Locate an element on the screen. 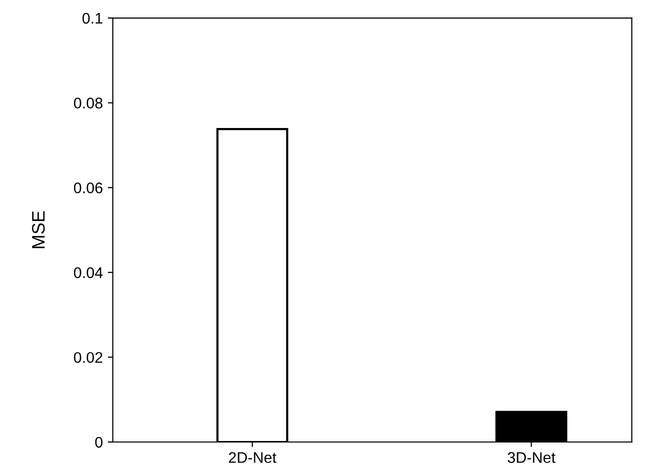  y-tick-label: 0.04 is located at coordinates (88, 272).